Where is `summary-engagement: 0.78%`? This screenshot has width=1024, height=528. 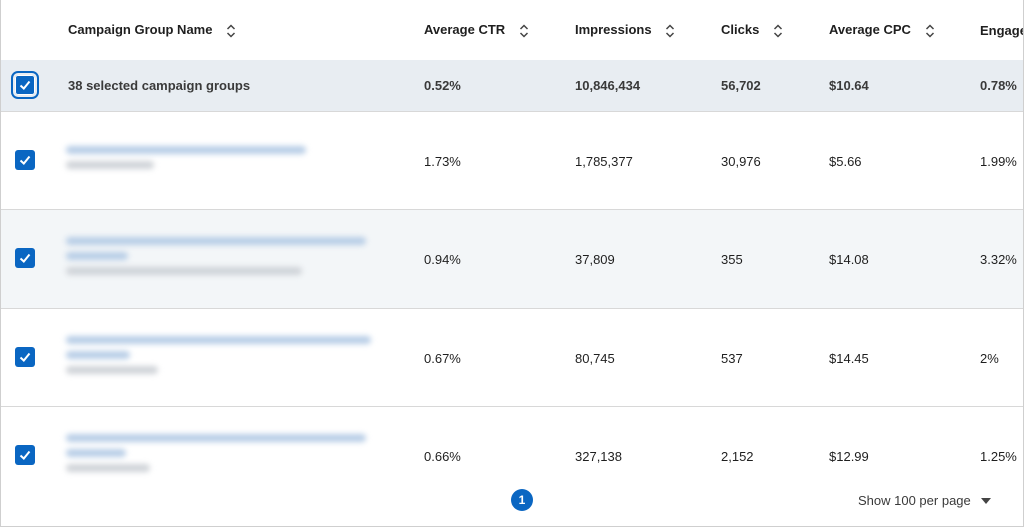 summary-engagement: 0.78% is located at coordinates (998, 85).